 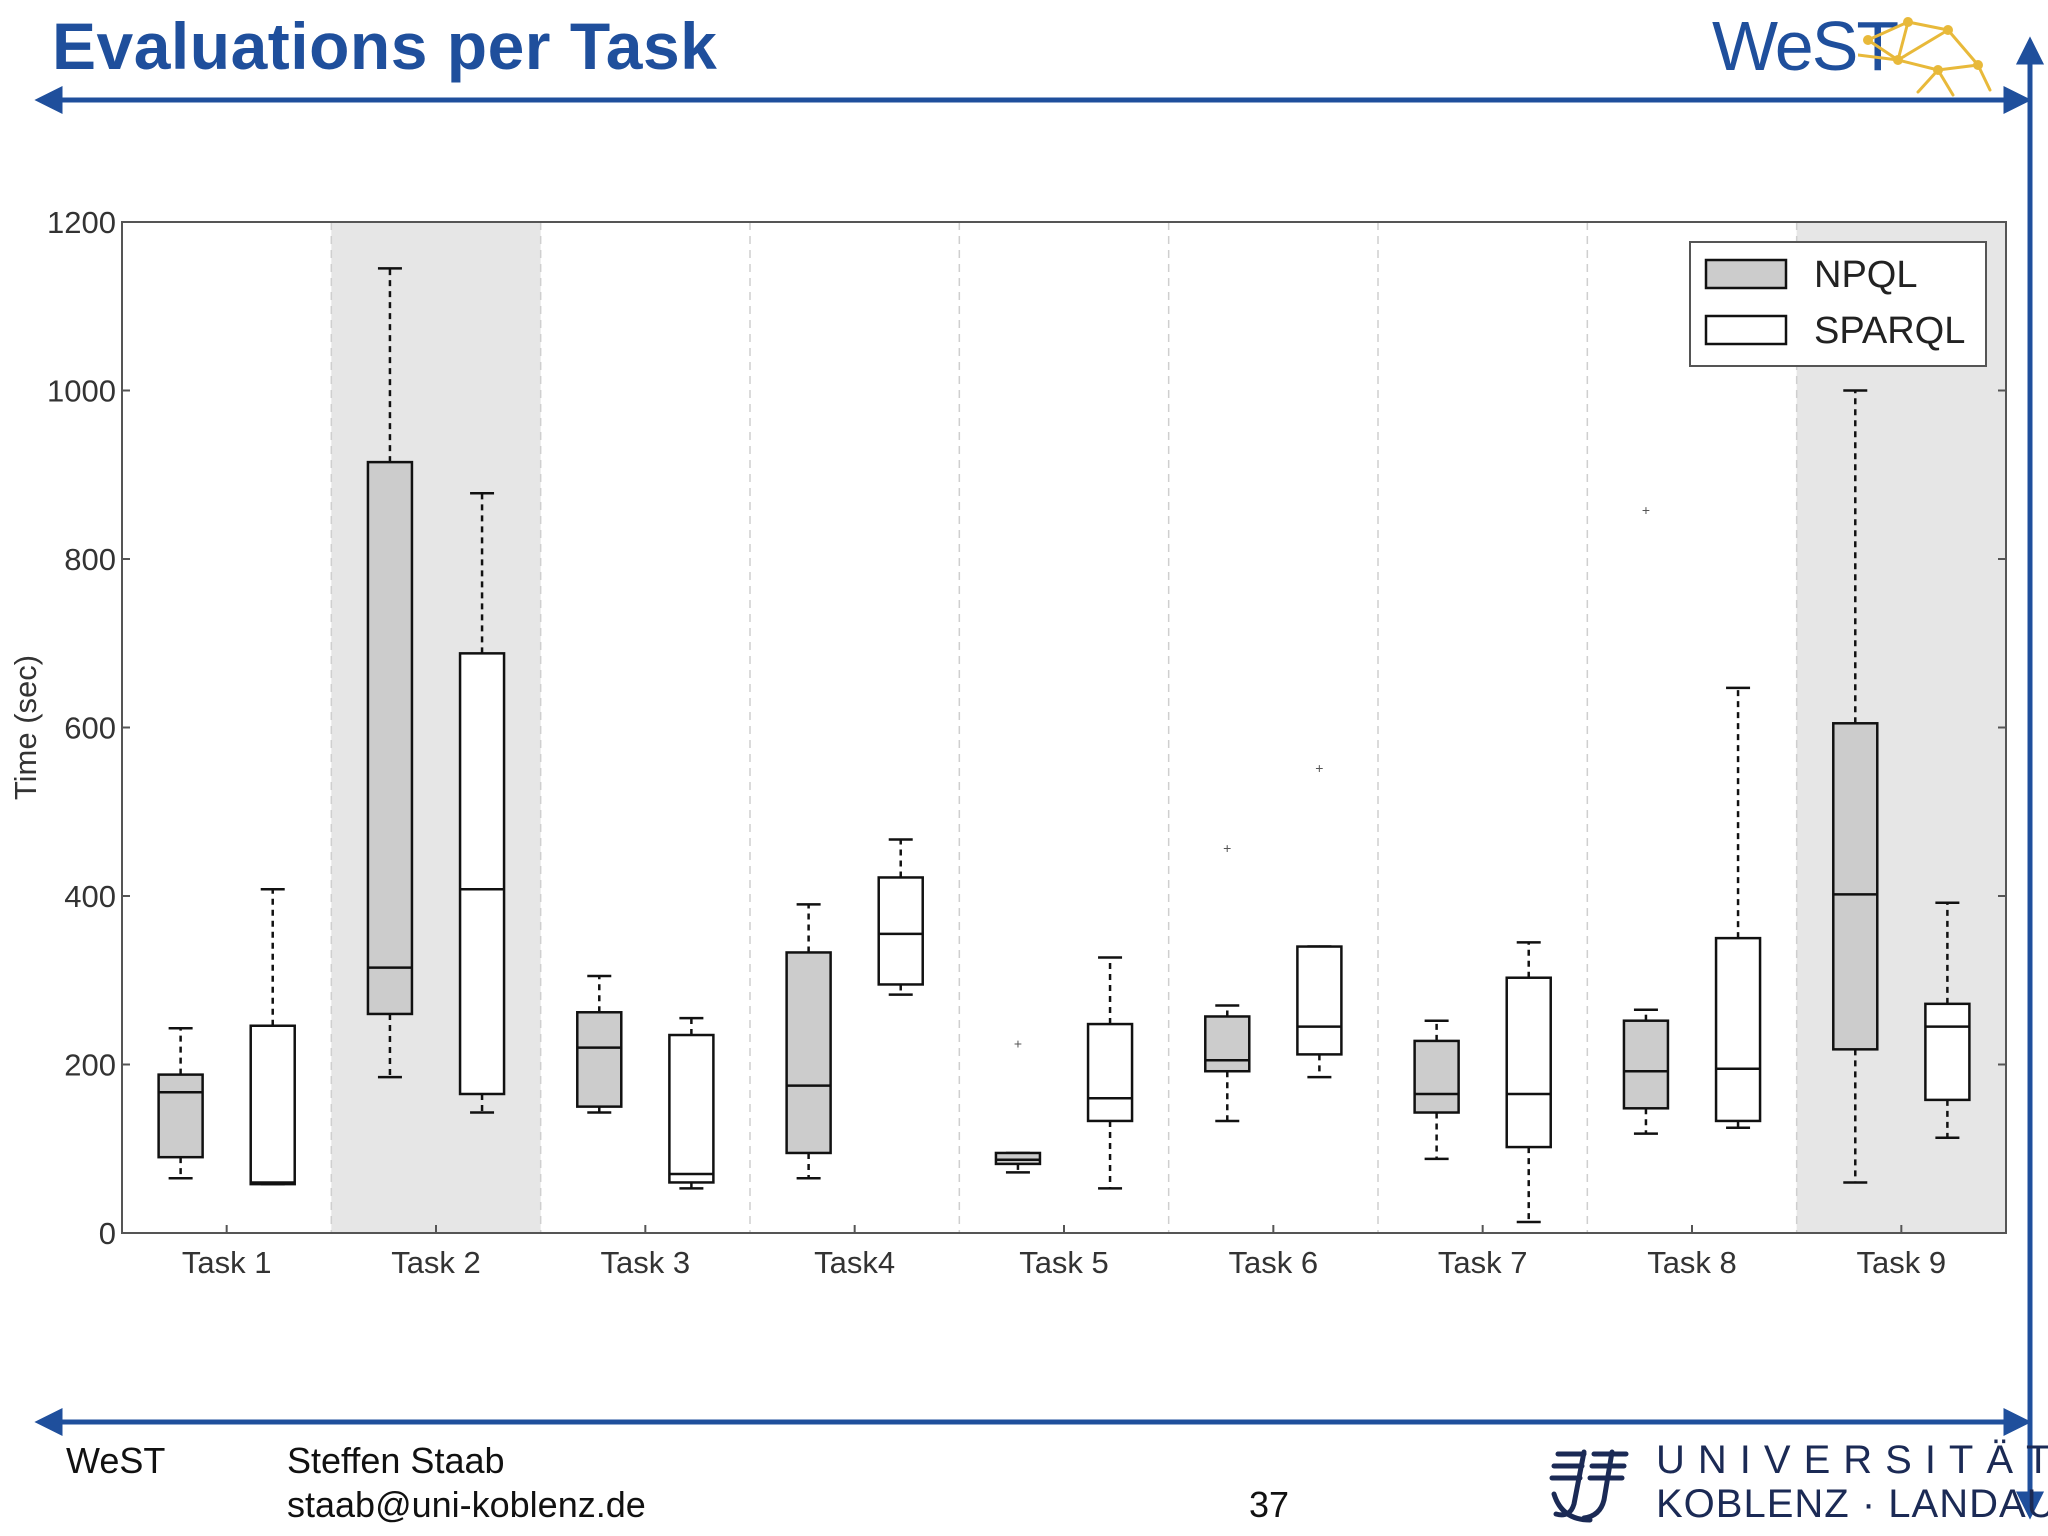 What do you see at coordinates (81, 391) in the screenshot?
I see `y-tick-label-1000: 1000` at bounding box center [81, 391].